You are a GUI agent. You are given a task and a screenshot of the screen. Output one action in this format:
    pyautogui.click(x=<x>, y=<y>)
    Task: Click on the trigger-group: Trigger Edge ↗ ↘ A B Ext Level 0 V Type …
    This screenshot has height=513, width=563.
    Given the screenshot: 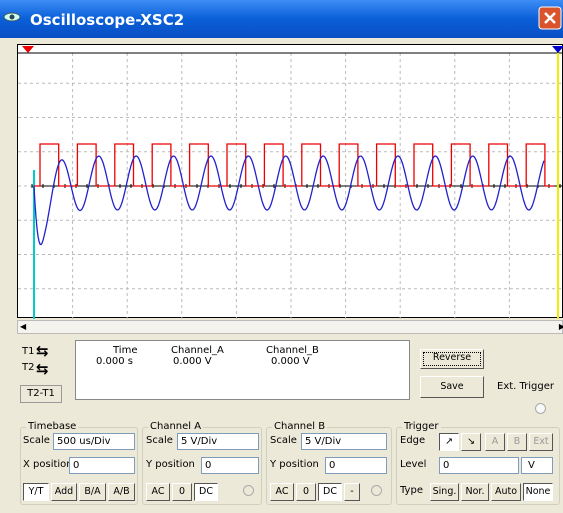 What is the action you would take?
    pyautogui.click(x=478, y=463)
    